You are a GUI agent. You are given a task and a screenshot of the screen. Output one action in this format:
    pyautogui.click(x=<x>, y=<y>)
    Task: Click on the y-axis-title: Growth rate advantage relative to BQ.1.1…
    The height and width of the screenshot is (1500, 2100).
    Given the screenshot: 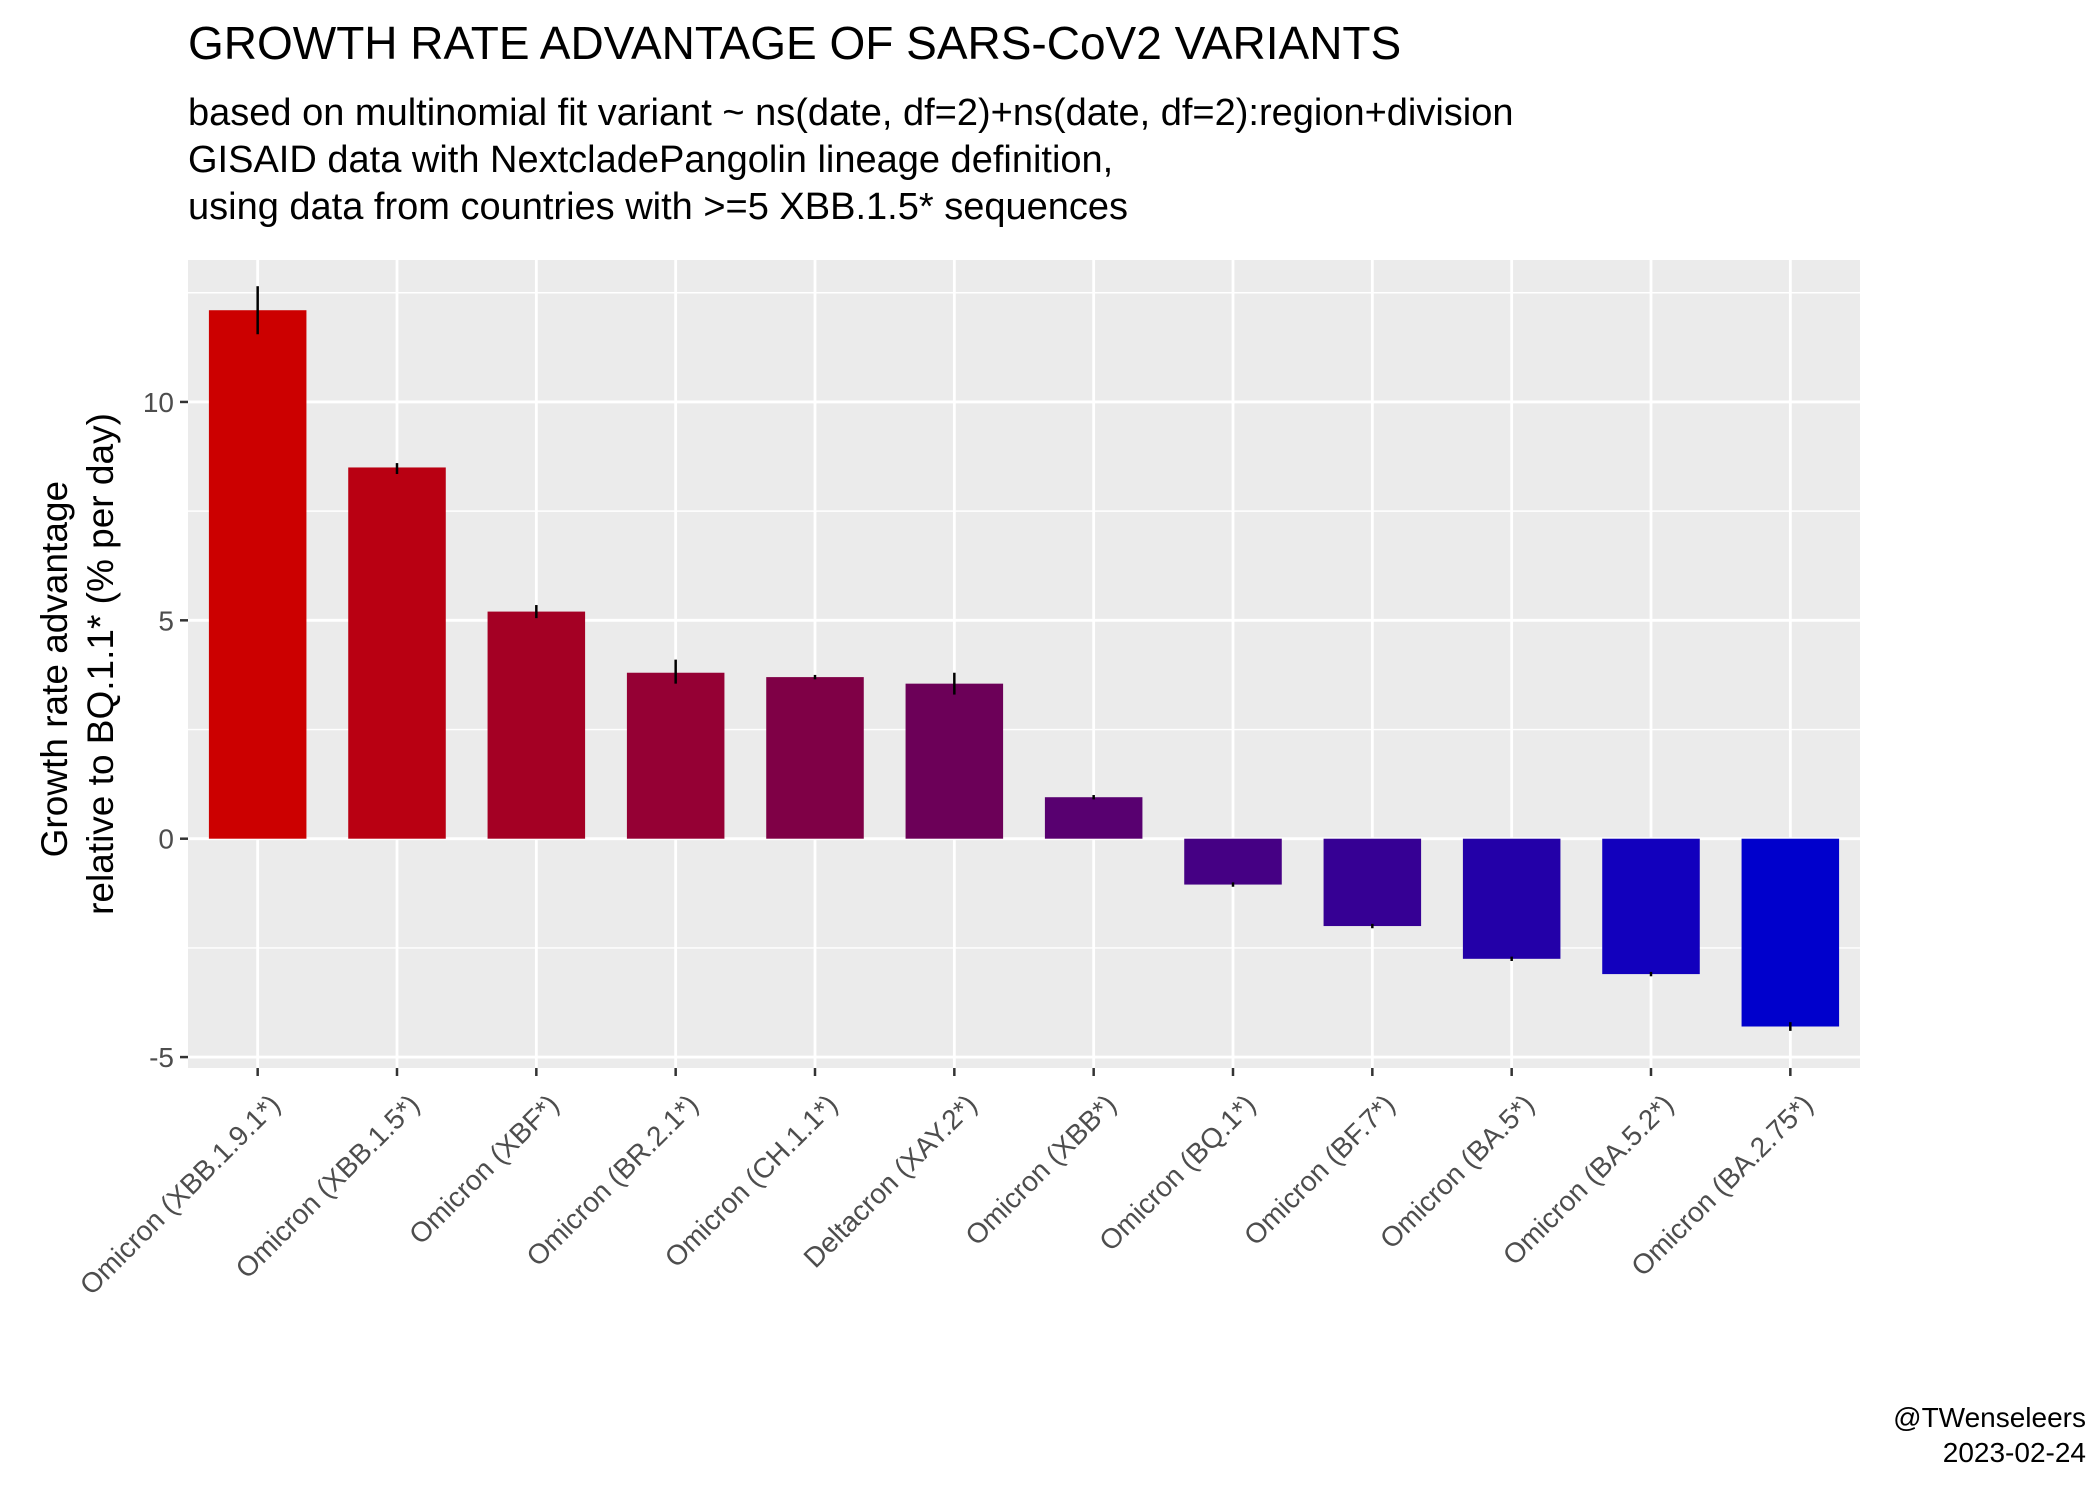 What is the action you would take?
    pyautogui.click(x=77, y=664)
    